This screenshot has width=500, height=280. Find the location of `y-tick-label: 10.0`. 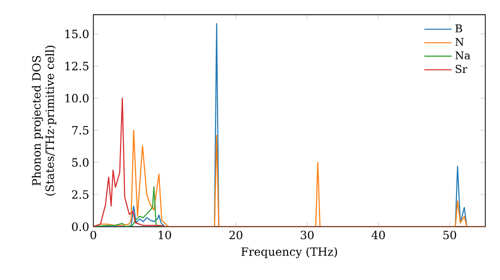

y-tick-label: 10.0 is located at coordinates (77, 98).